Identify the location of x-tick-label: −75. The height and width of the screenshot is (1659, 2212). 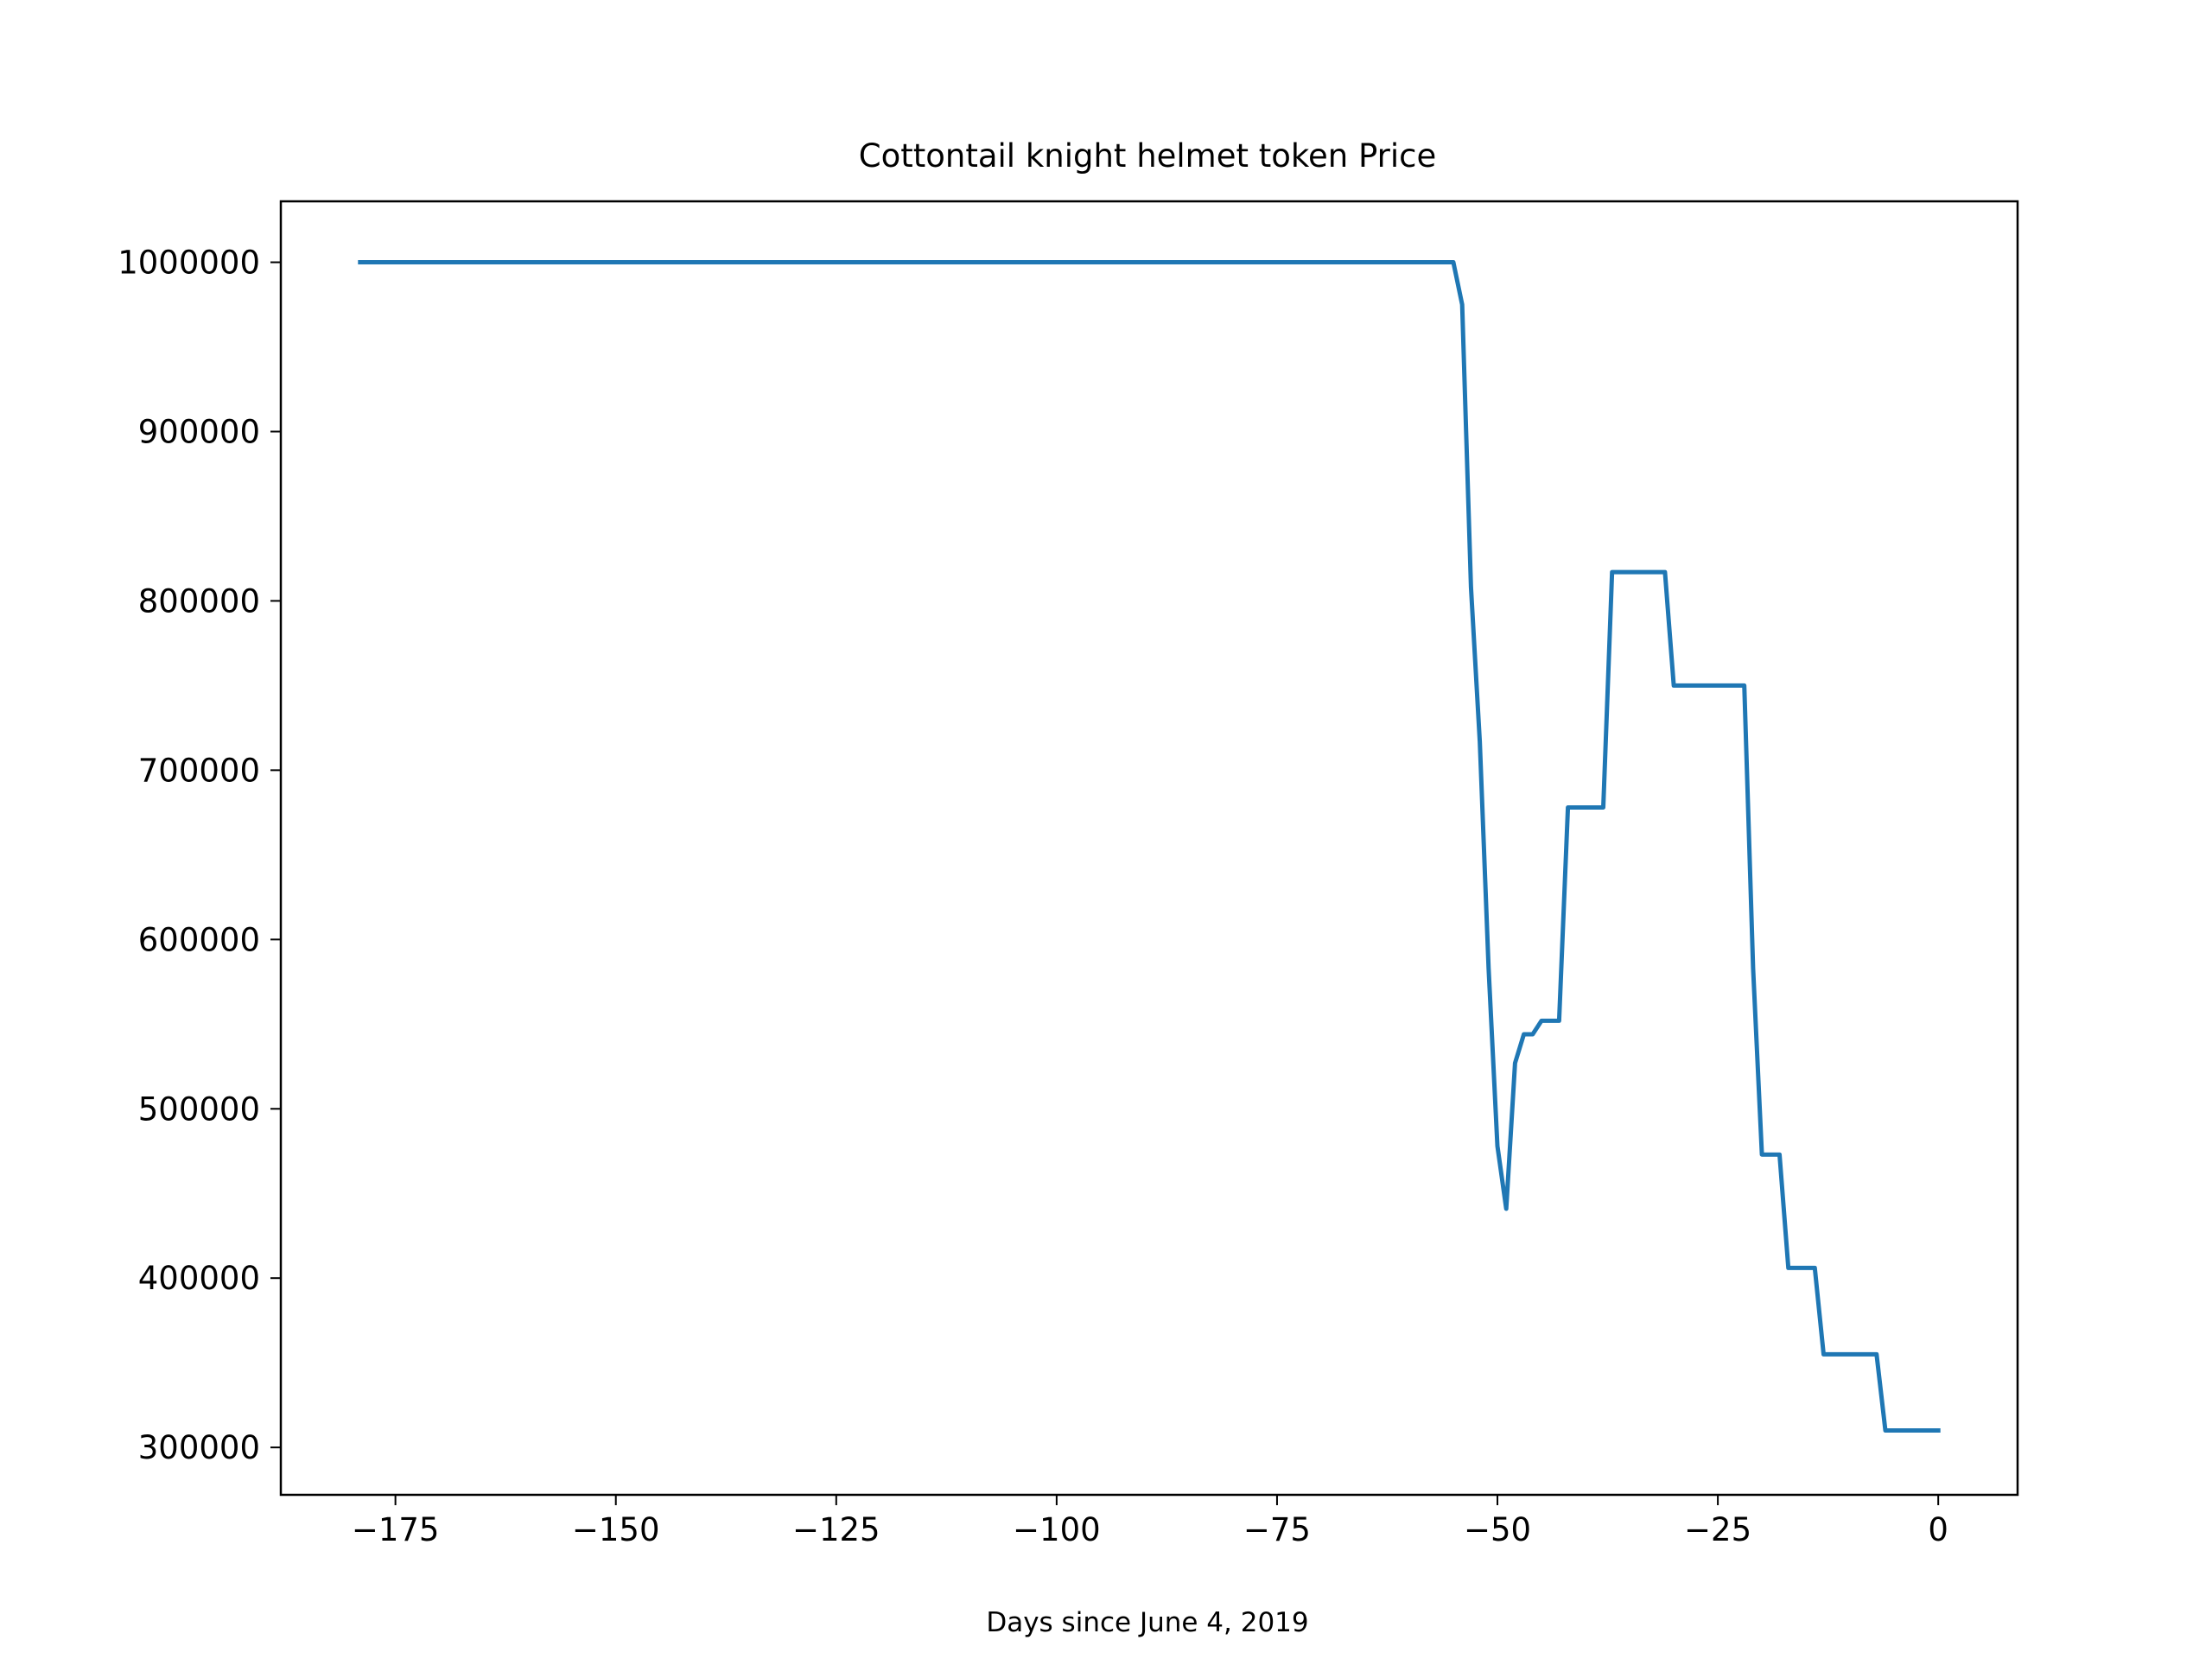
(1277, 1529).